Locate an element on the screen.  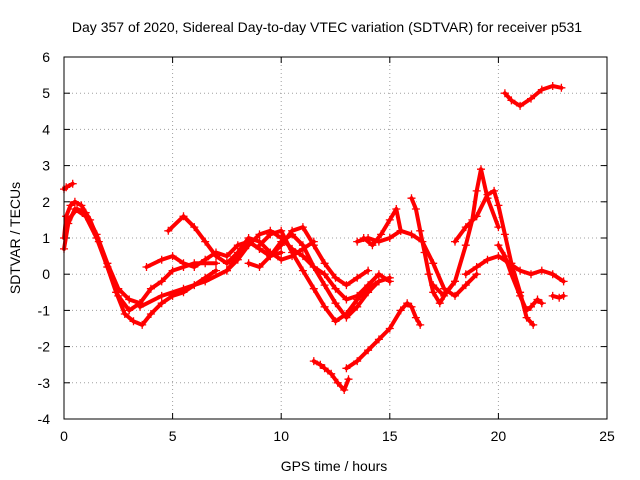
y-tick-label: 1 is located at coordinates (46, 238).